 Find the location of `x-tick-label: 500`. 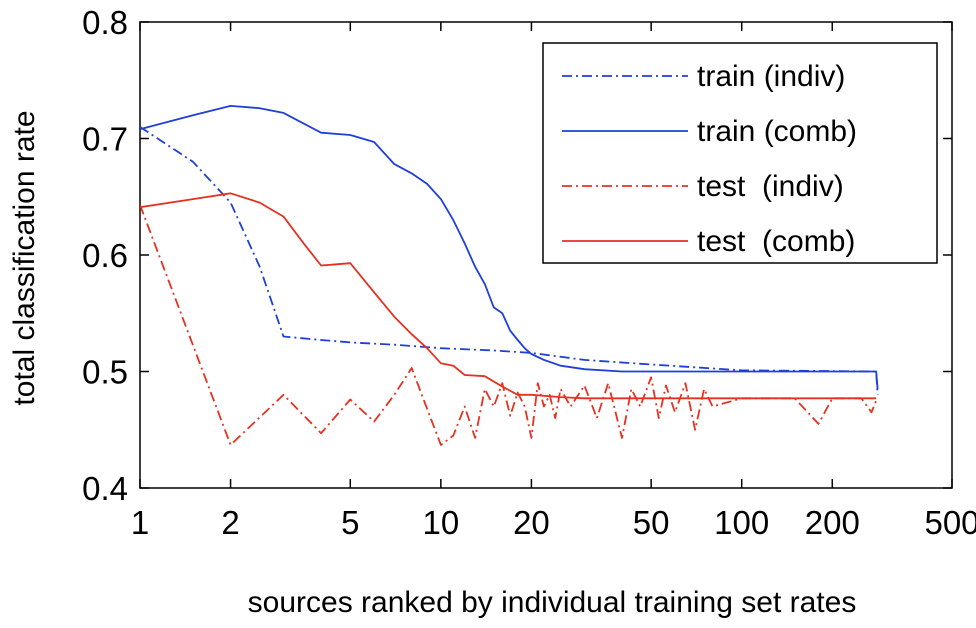

x-tick-label: 500 is located at coordinates (950, 522).